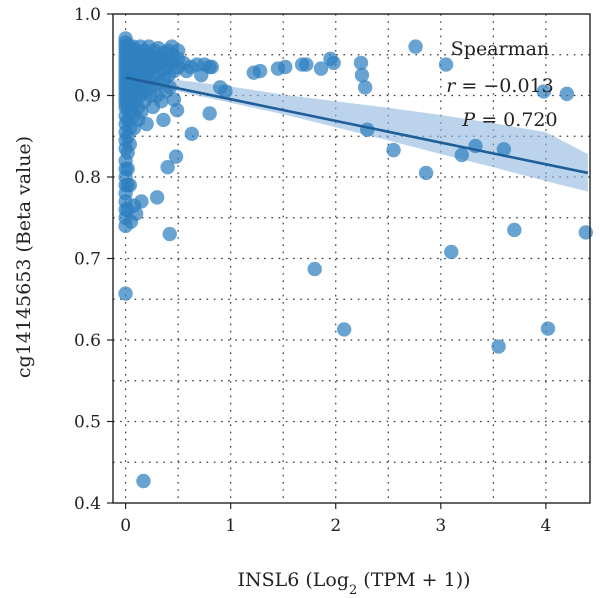 The width and height of the screenshot is (600, 598). Describe the element at coordinates (87, 97) in the screenshot. I see `y-tick-label: 0.9` at that location.